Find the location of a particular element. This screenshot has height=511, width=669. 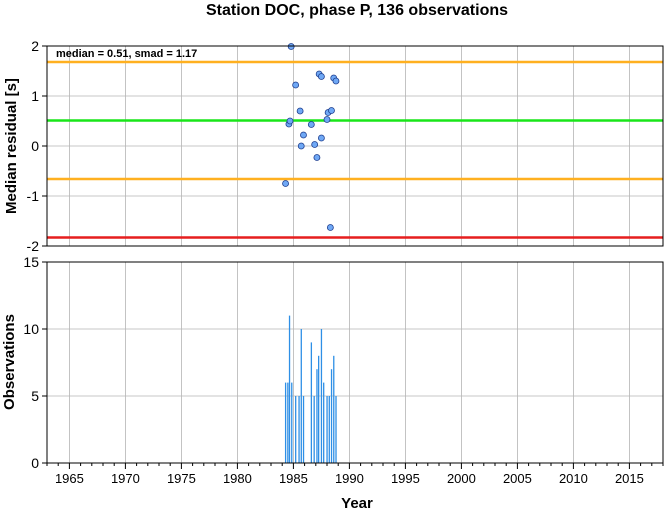

residual-y-ticks: 2 1 0 -1 -2 is located at coordinates (37, 146).